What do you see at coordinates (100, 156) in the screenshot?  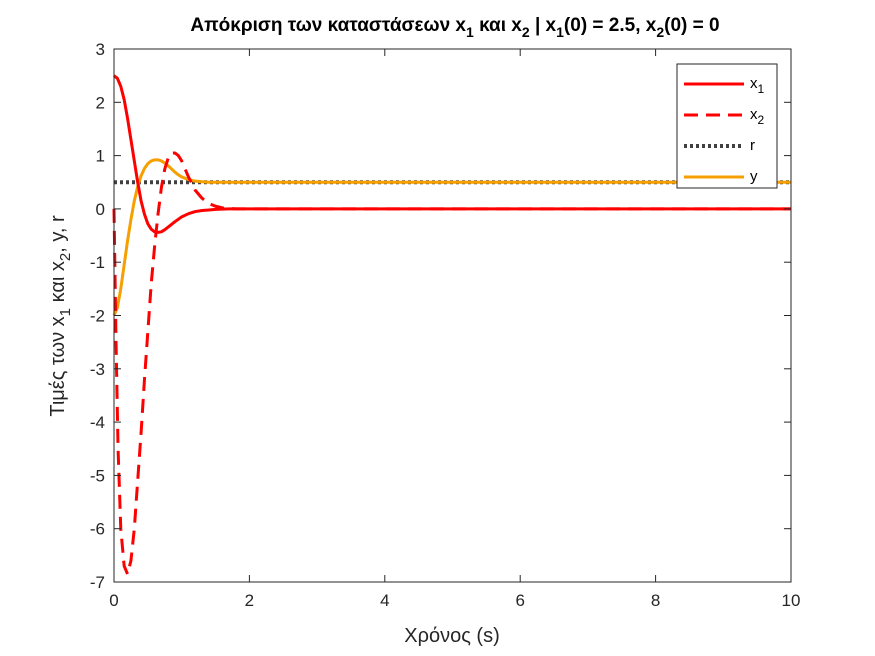 I see `y-tick-label: 1` at bounding box center [100, 156].